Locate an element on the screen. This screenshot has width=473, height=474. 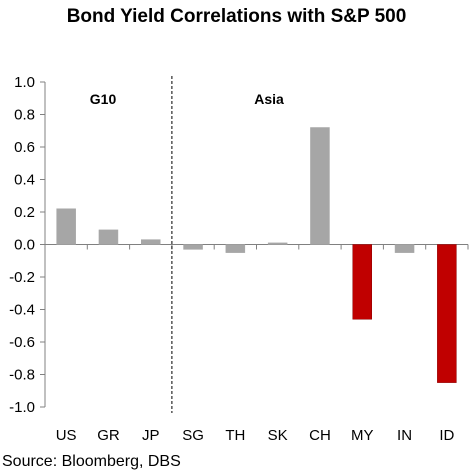
x-tick-label: US is located at coordinates (66, 435).